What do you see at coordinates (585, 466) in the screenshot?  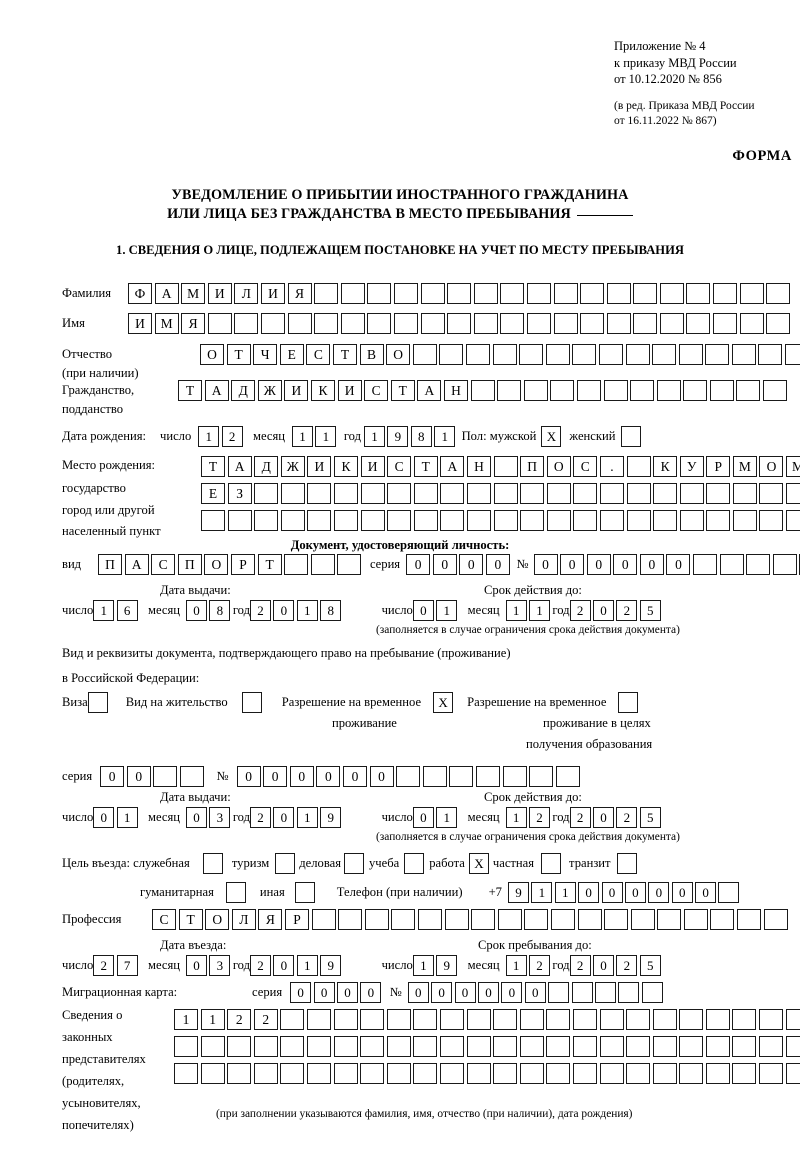 I see `char-cell: С` at bounding box center [585, 466].